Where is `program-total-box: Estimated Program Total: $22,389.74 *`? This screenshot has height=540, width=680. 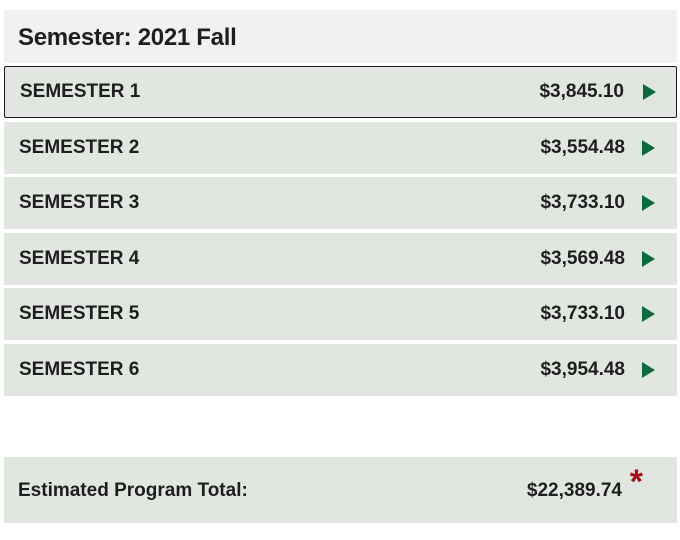
program-total-box: Estimated Program Total: $22,389.74 * is located at coordinates (340, 490).